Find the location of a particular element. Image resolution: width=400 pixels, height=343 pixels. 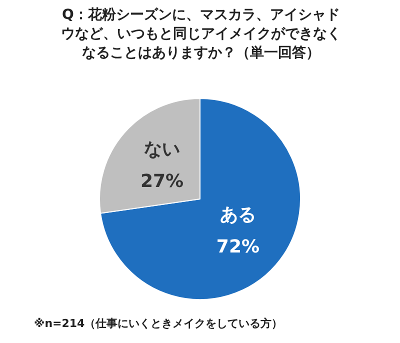

text: ※n=214（仕事にいくときメイクをしている方） is located at coordinates (158, 323).